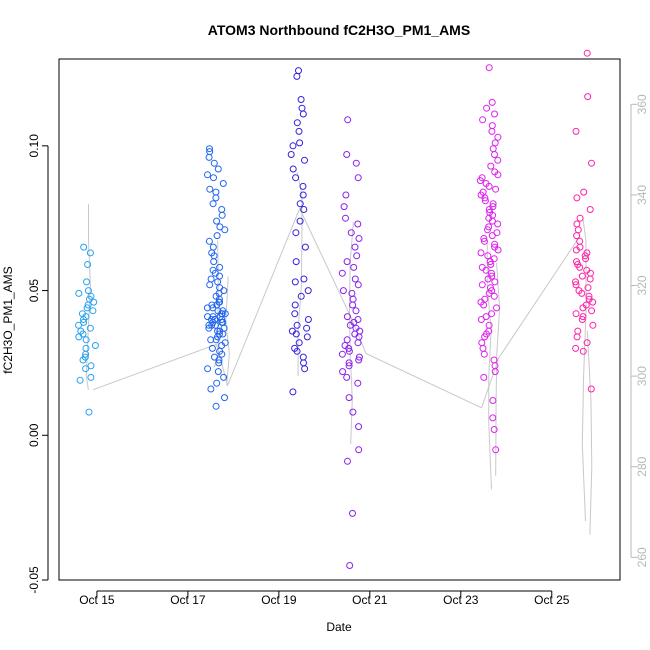 The image size is (650, 650). What do you see at coordinates (339, 30) in the screenshot?
I see `chart-title: ATOM3 Northbound fC2H3O_PM1_AMS` at bounding box center [339, 30].